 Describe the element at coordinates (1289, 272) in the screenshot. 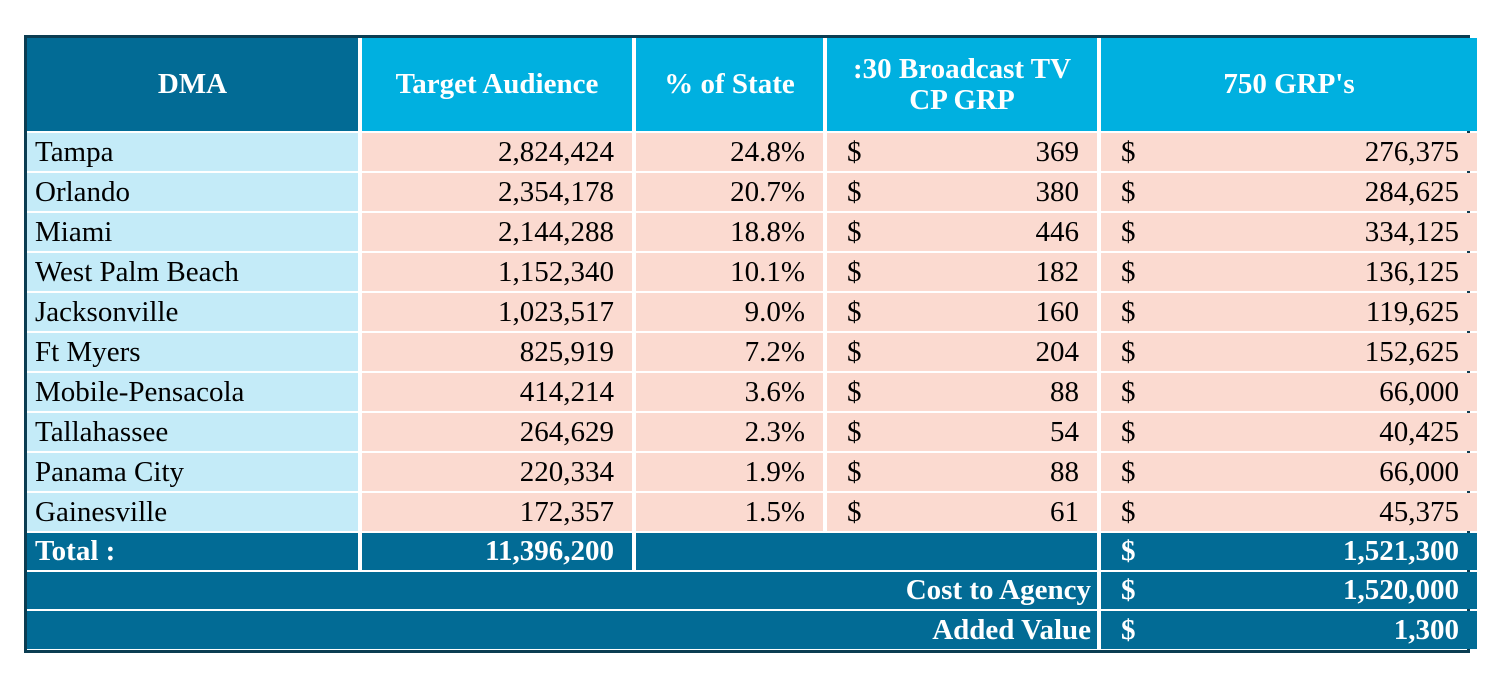

I see `grp-cost-cell: $136,125` at that location.